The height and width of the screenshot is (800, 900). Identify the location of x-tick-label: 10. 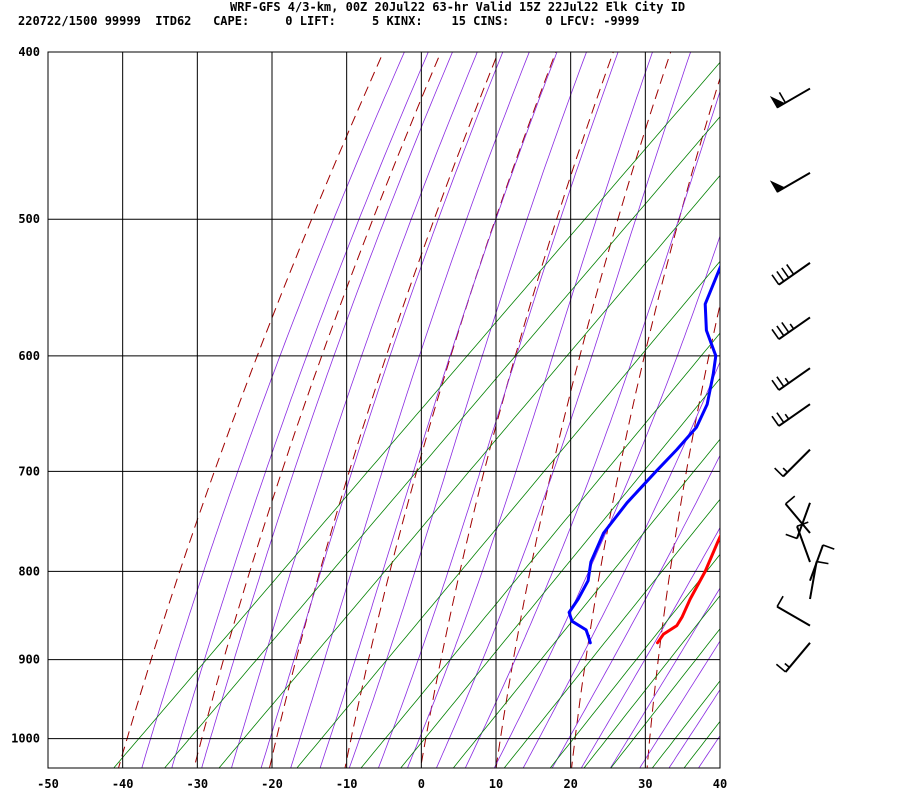
(496, 784).